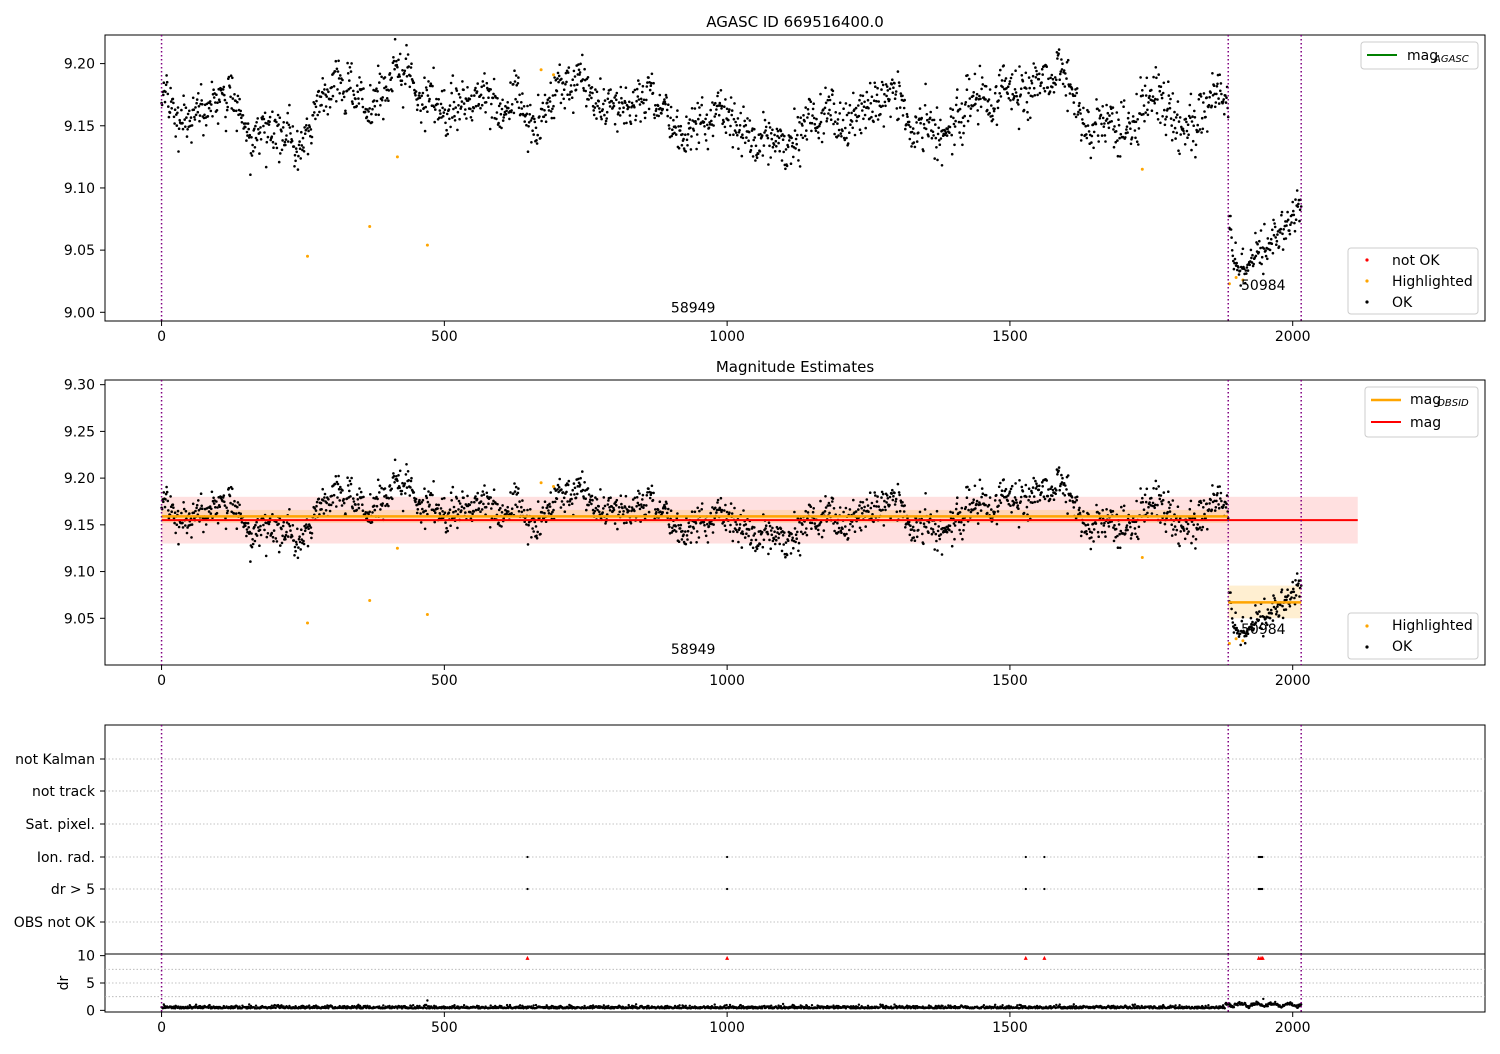 The image size is (1500, 1054). I want to click on agasc-x-tick-label: 2000, so click(1293, 337).